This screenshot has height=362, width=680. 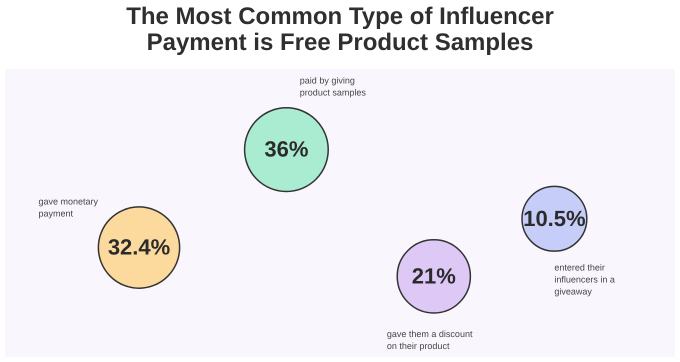 What do you see at coordinates (286, 149) in the screenshot?
I see `data-label: 36%` at bounding box center [286, 149].